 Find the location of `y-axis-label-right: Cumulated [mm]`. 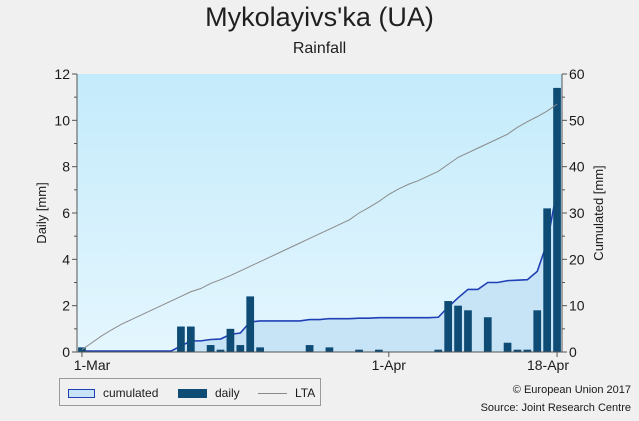

y-axis-label-right: Cumulated [mm] is located at coordinates (598, 212).